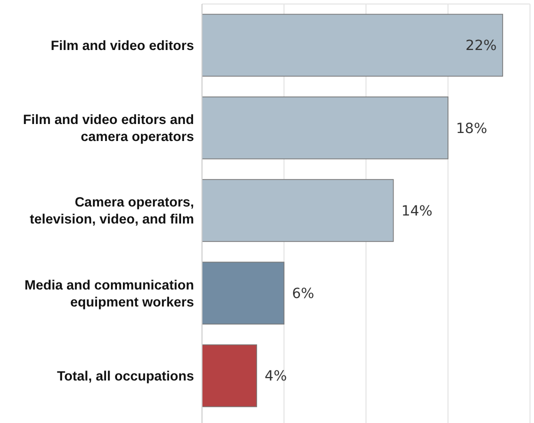 This screenshot has height=423, width=534. What do you see at coordinates (481, 46) in the screenshot?
I see `data-label: 22%` at bounding box center [481, 46].